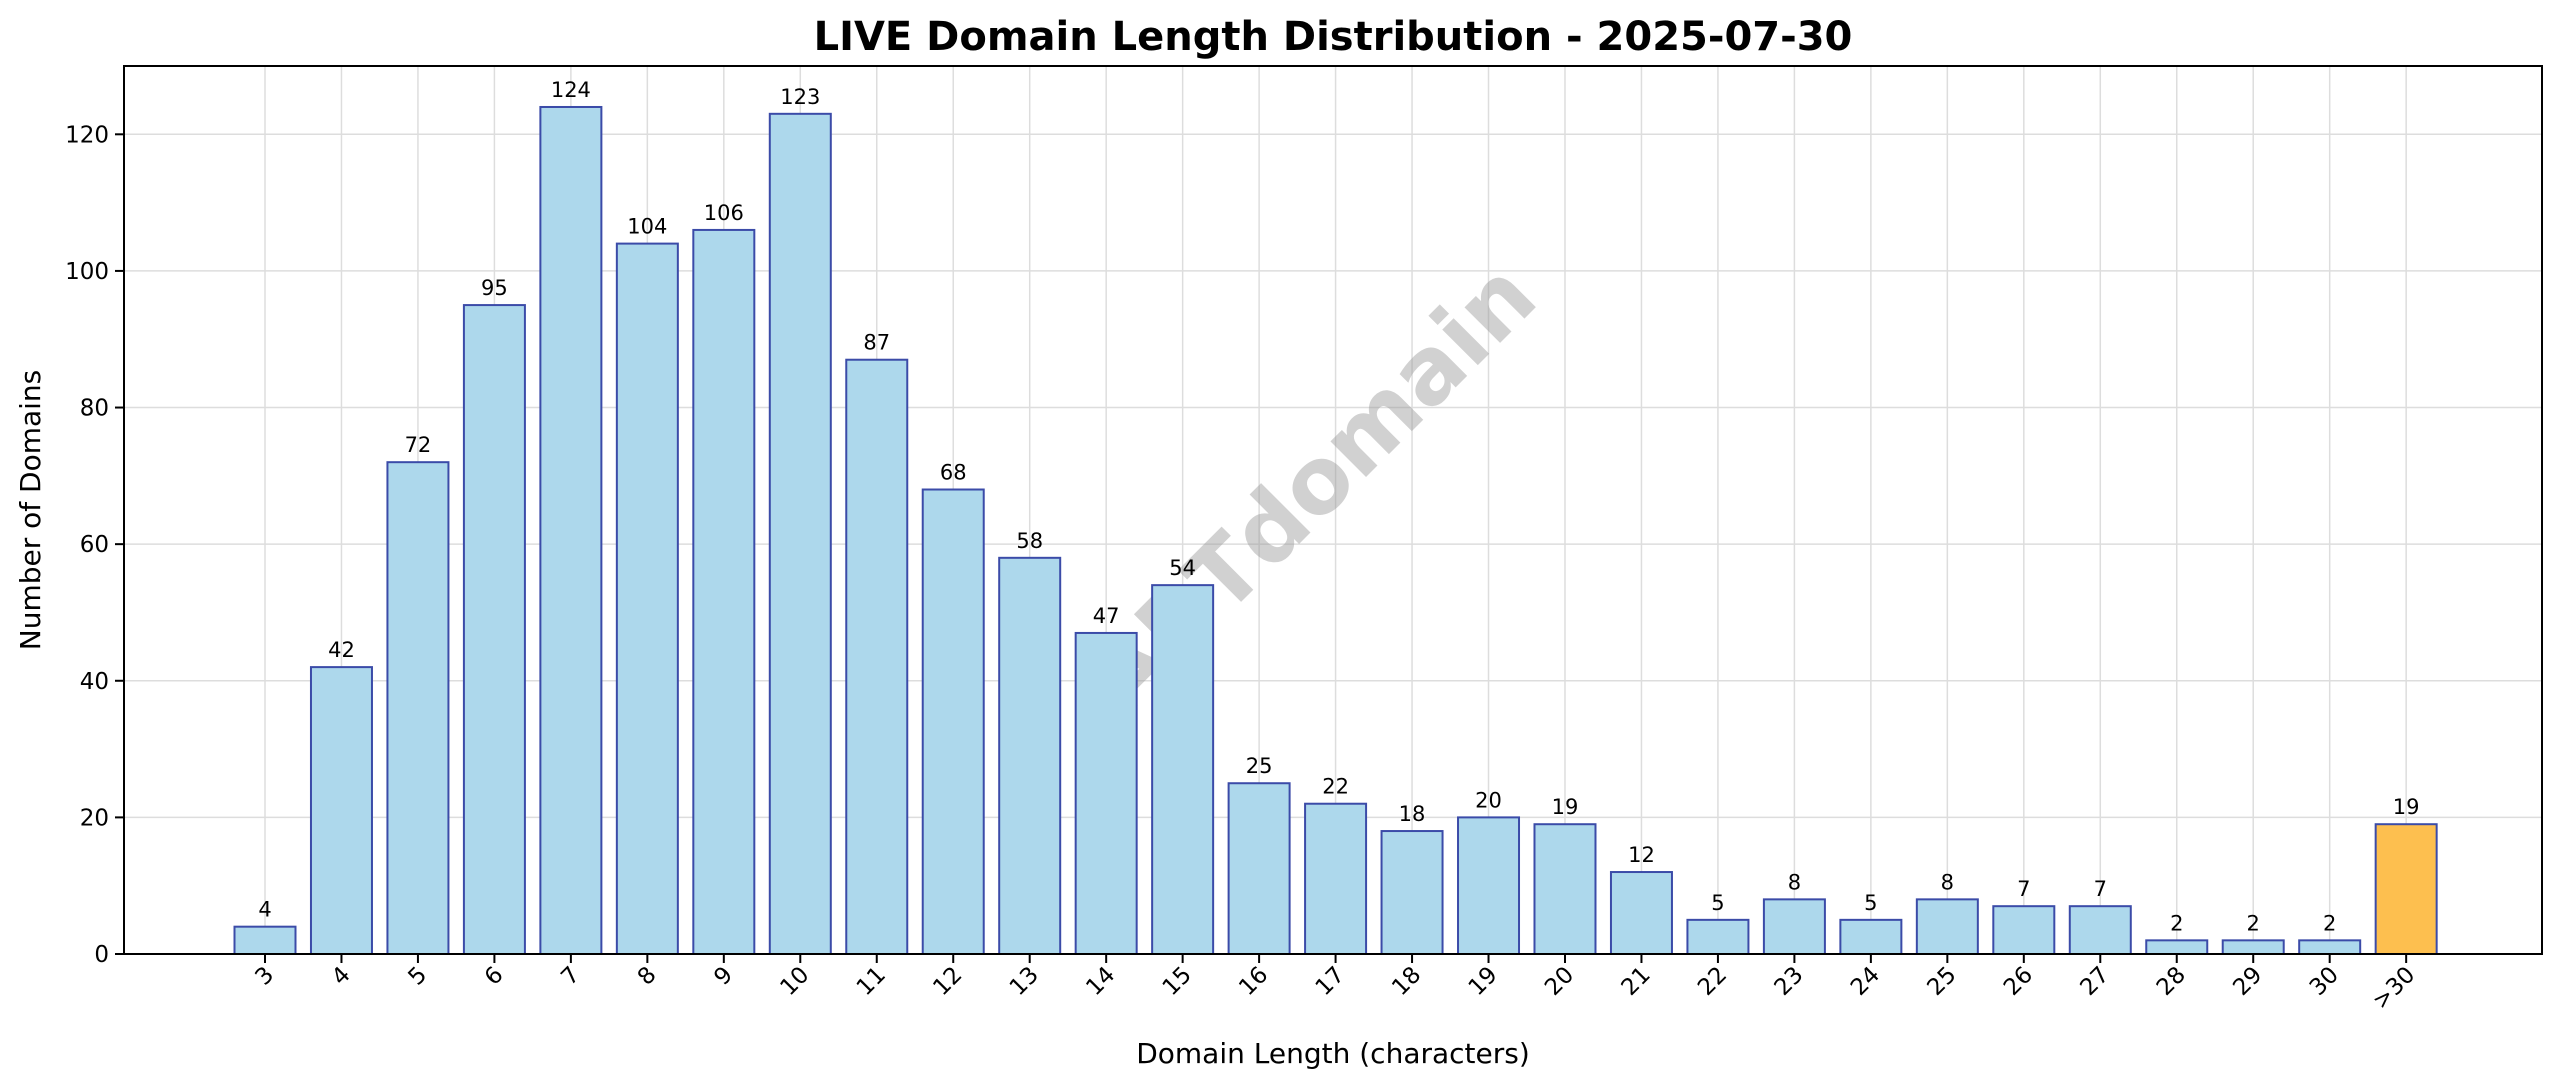 This screenshot has width=2560, height=1087. What do you see at coordinates (800, 97) in the screenshot?
I see `bar-value-label: 123` at bounding box center [800, 97].